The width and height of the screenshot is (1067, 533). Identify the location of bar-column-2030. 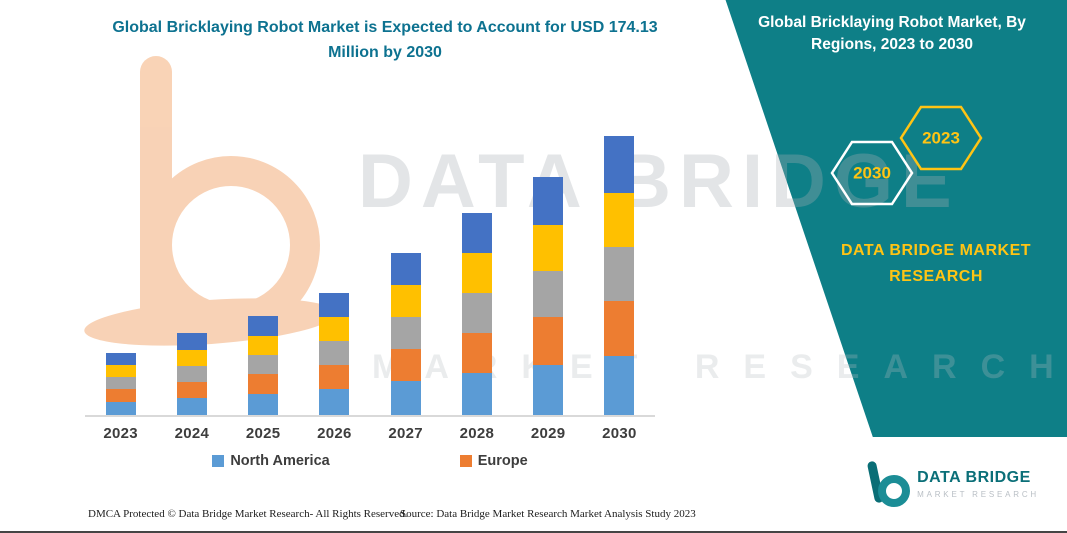
(619, 275).